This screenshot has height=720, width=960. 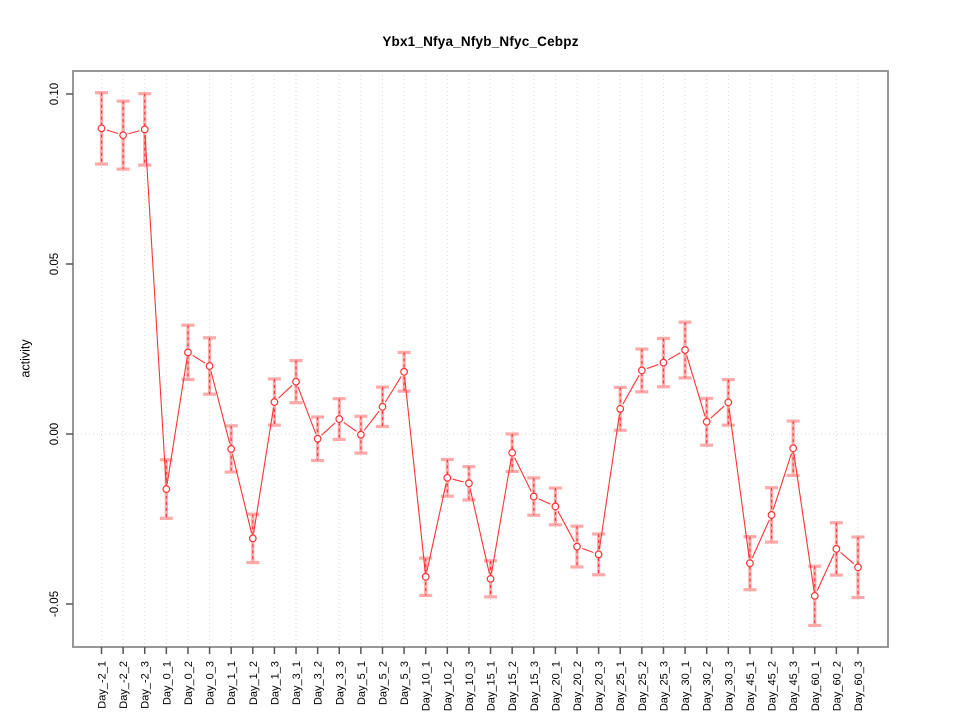 I want to click on x-tick-label: Day_0_2, so click(x=189, y=683).